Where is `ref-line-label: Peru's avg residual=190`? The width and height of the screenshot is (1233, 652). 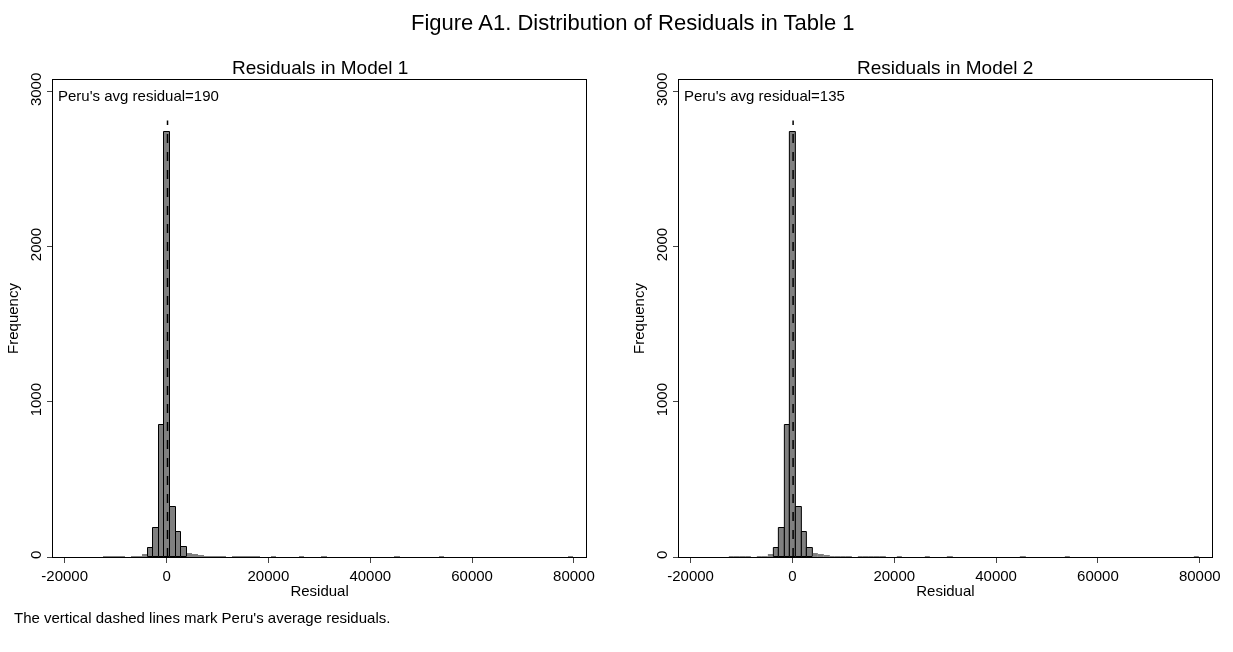 ref-line-label: Peru's avg residual=190 is located at coordinates (138, 95).